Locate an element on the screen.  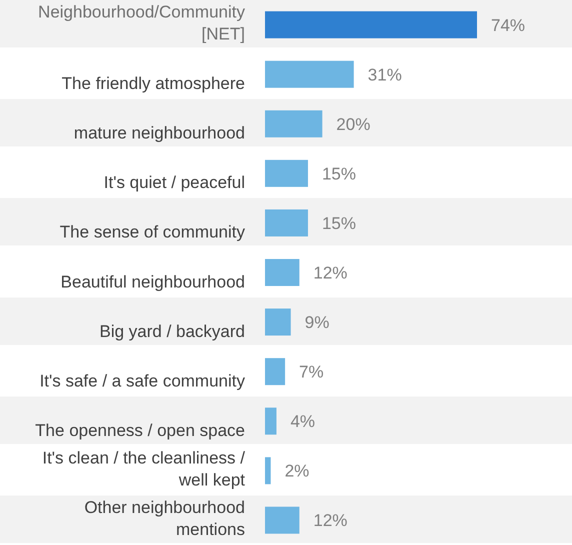
data-label: 74% is located at coordinates (508, 25).